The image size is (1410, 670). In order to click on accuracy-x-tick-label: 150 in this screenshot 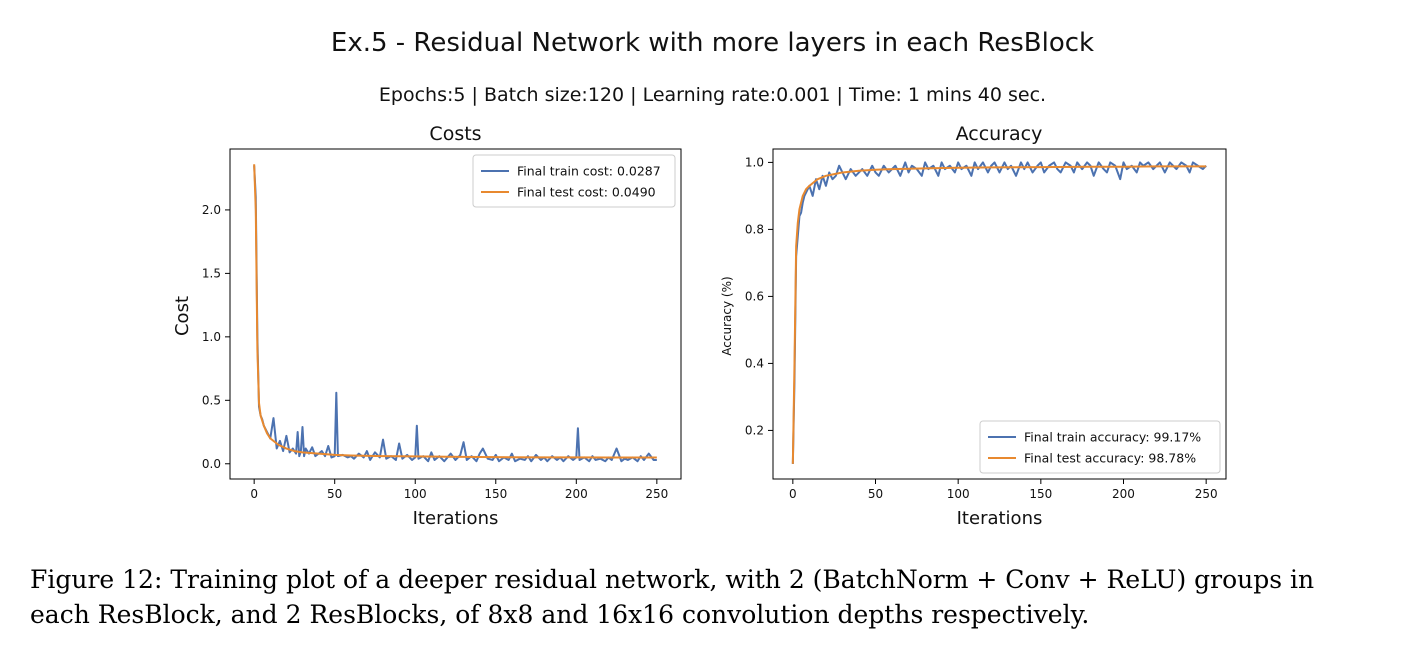, I will do `click(1040, 494)`.